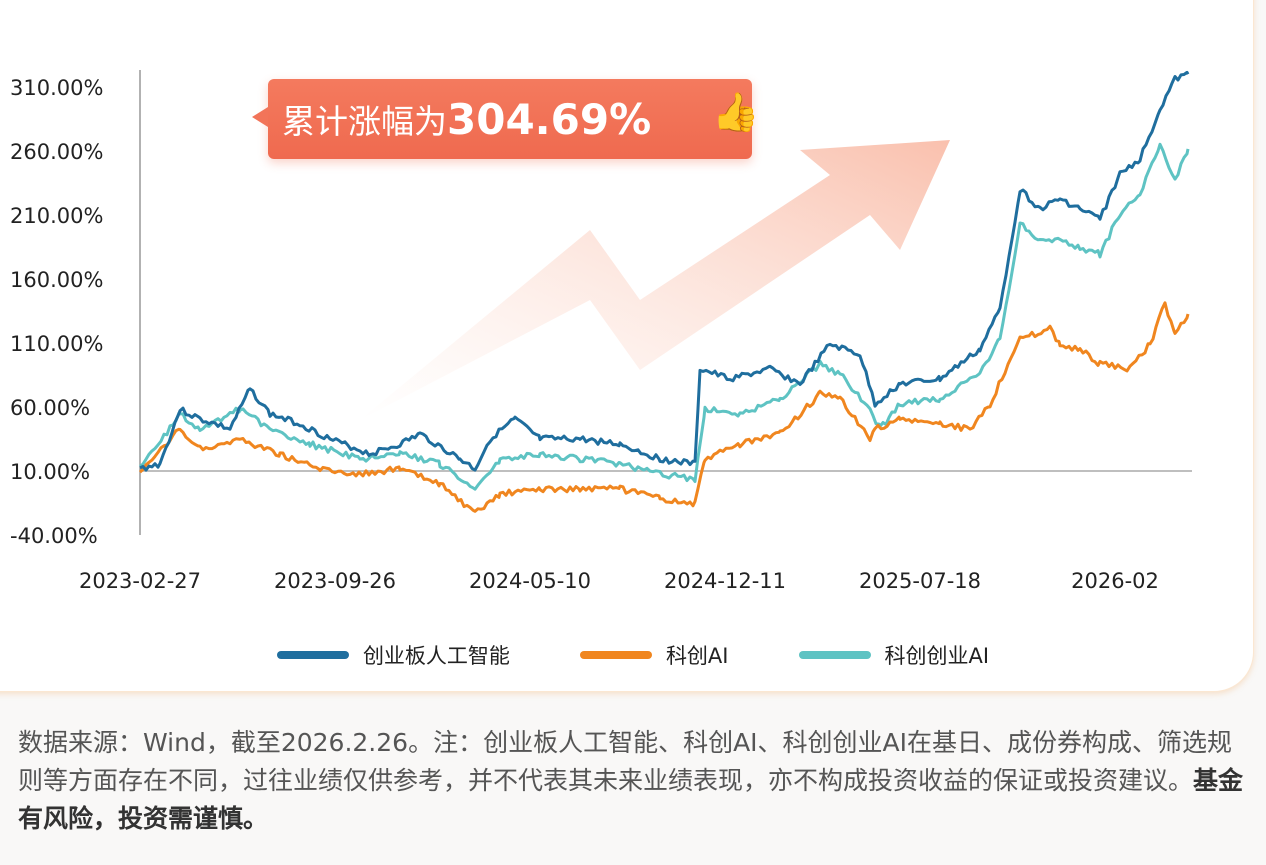 Image resolution: width=1266 pixels, height=865 pixels. I want to click on legend-item: 创业板人工智能, so click(393, 655).